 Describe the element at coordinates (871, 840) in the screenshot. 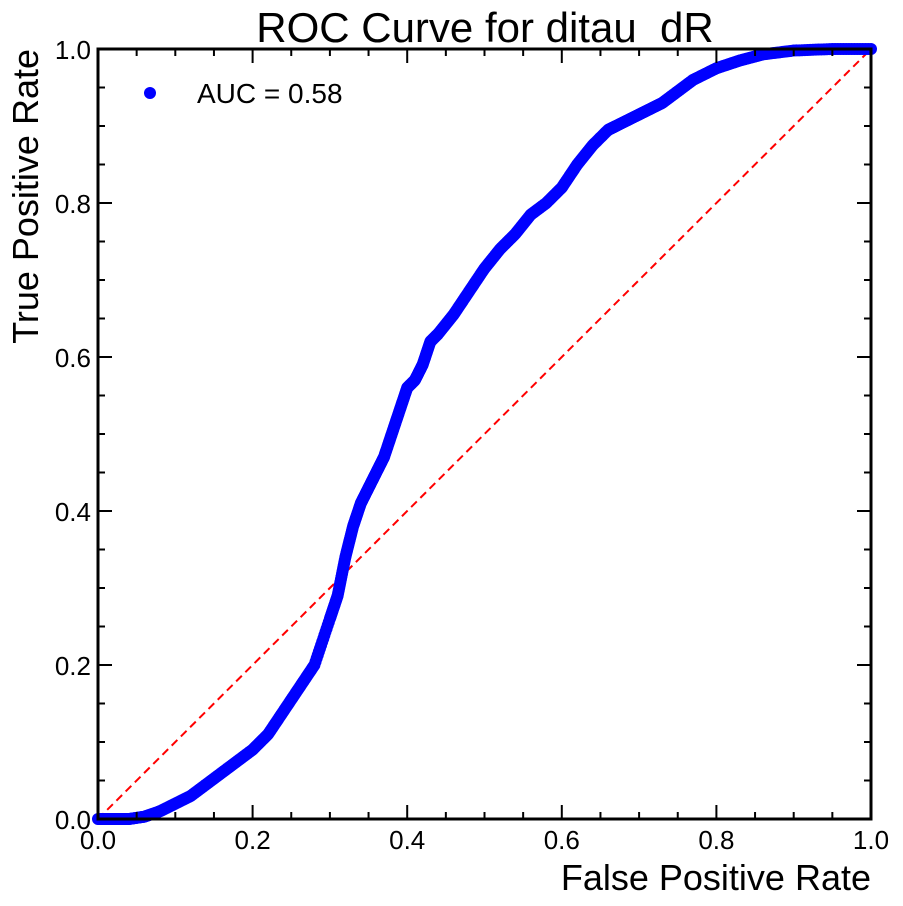

I see `x-tick-label: 1.0` at that location.